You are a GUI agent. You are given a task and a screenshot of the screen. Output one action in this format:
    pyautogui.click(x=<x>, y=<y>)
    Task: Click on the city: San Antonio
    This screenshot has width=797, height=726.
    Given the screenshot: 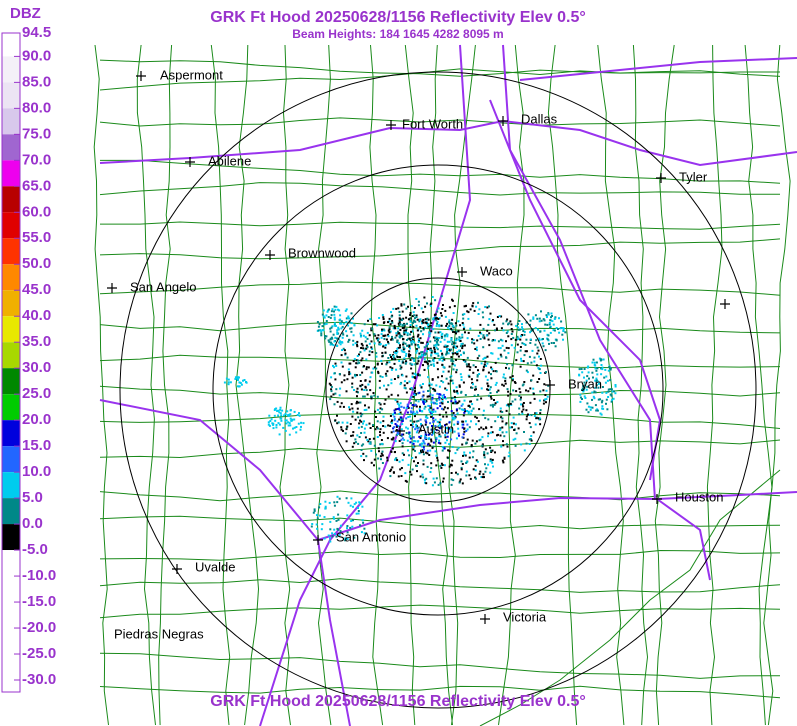 What is the action you would take?
    pyautogui.click(x=359, y=537)
    